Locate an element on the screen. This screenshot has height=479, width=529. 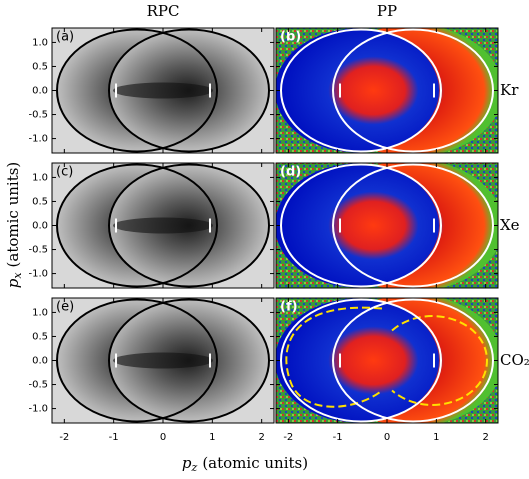
panel-label: (e) is located at coordinates (65, 307).